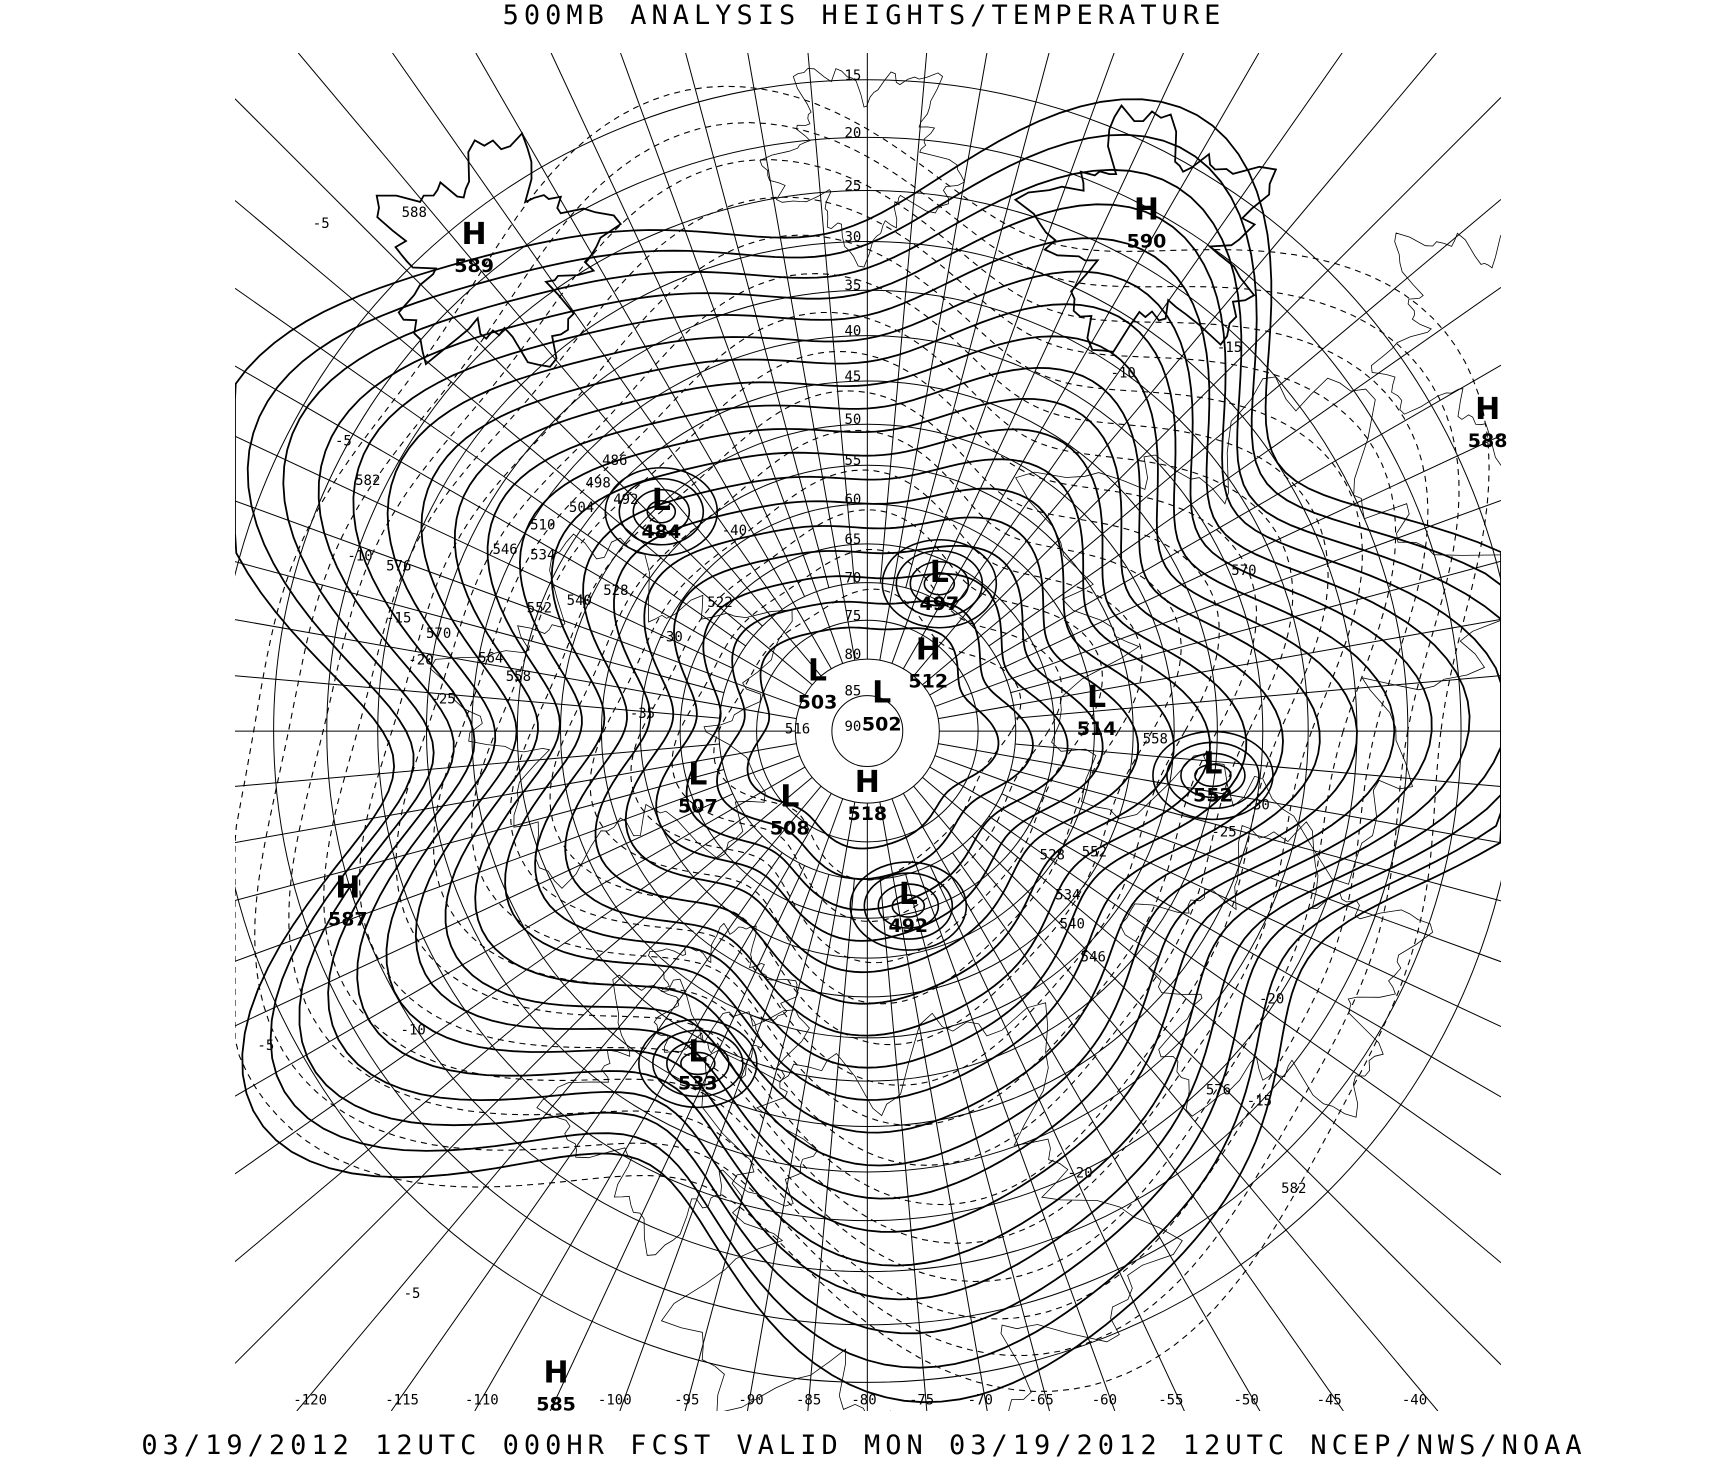 The height and width of the screenshot is (1478, 1728). Describe the element at coordinates (474, 266) in the screenshot. I see `pressure-center-value: 589` at that location.